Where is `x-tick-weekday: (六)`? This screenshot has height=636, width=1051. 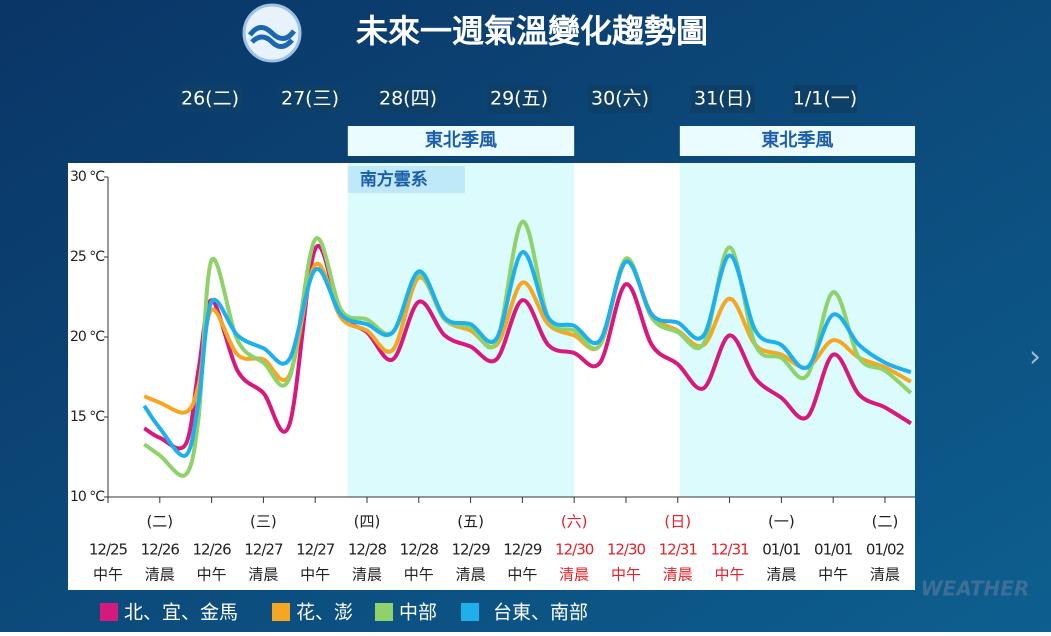 x-tick-weekday: (六) is located at coordinates (574, 522).